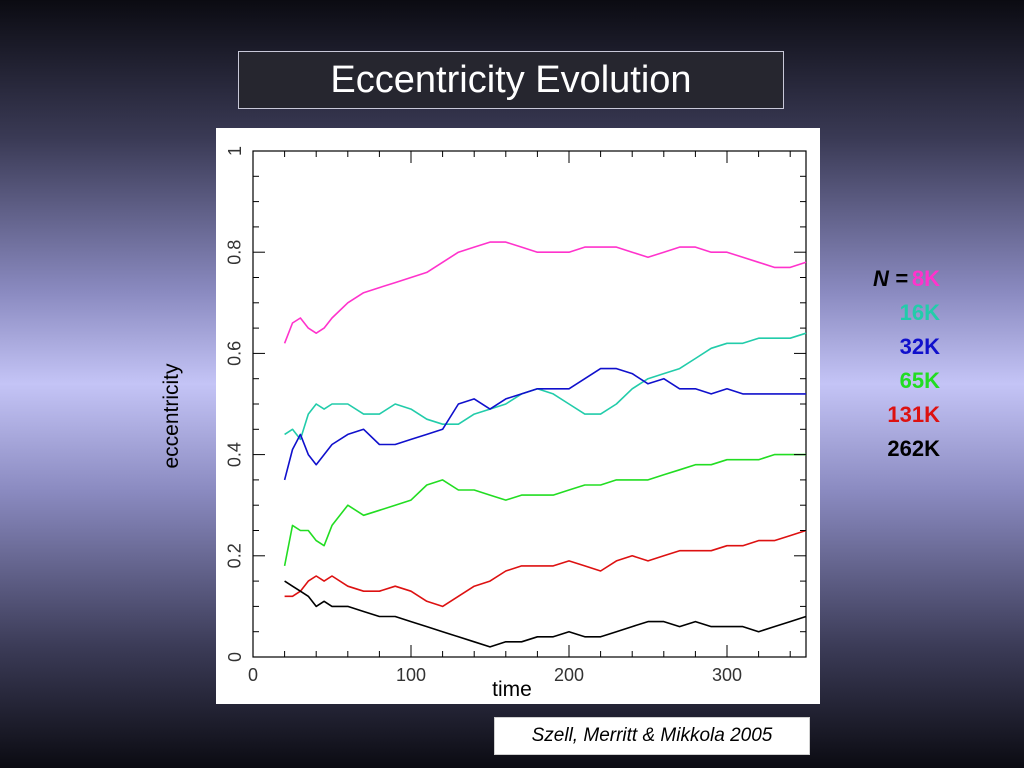  Describe the element at coordinates (880, 449) in the screenshot. I see `legend-row-262k: 262K` at that location.